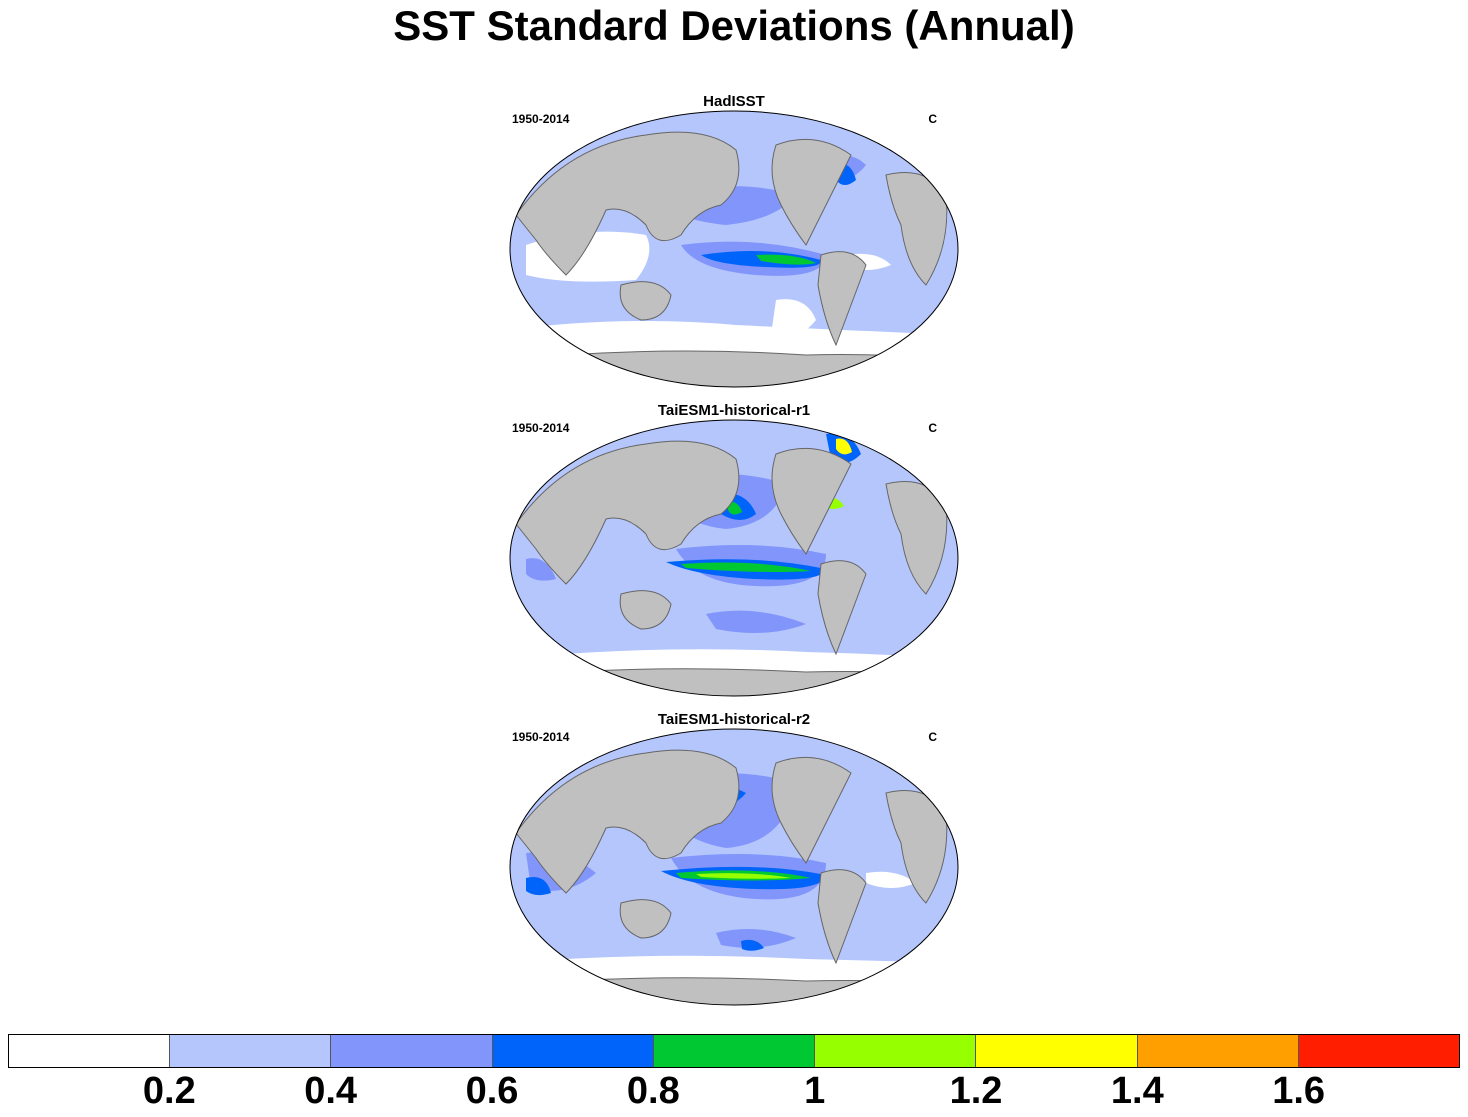 The image size is (1468, 1117). What do you see at coordinates (169, 1091) in the screenshot?
I see `colorbar-tick-label: 0.2` at bounding box center [169, 1091].